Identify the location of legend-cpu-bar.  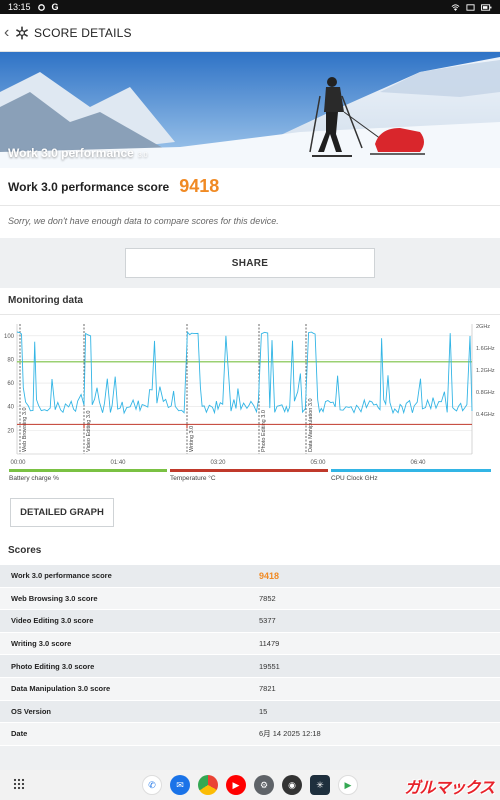
(411, 470).